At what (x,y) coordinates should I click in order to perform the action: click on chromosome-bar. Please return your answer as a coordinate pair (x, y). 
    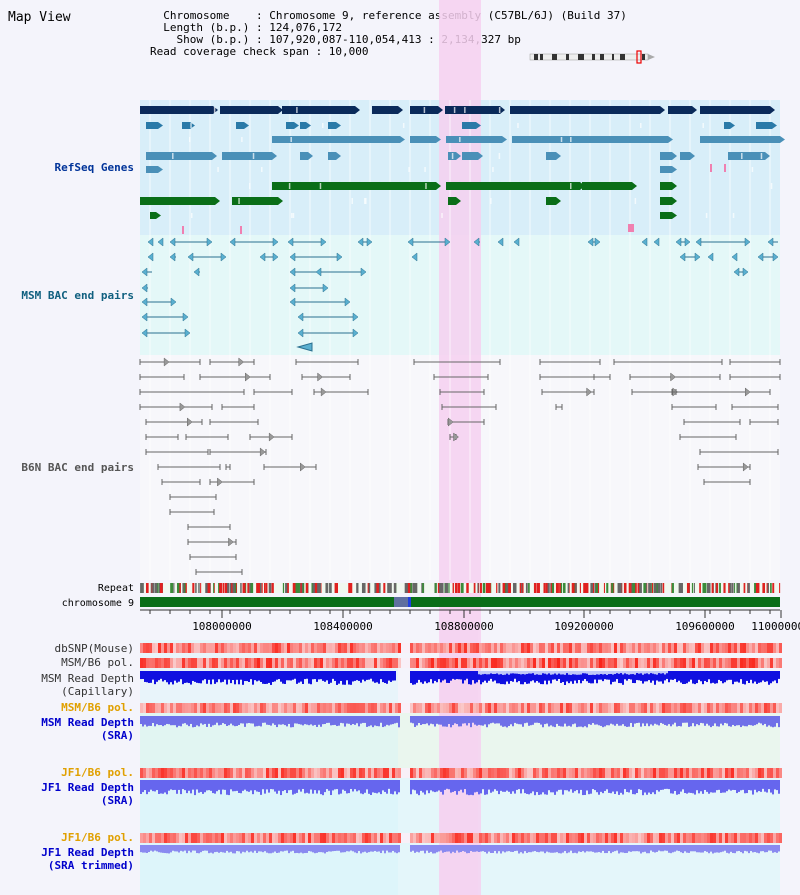
    Looking at the image, I should click on (460, 602).